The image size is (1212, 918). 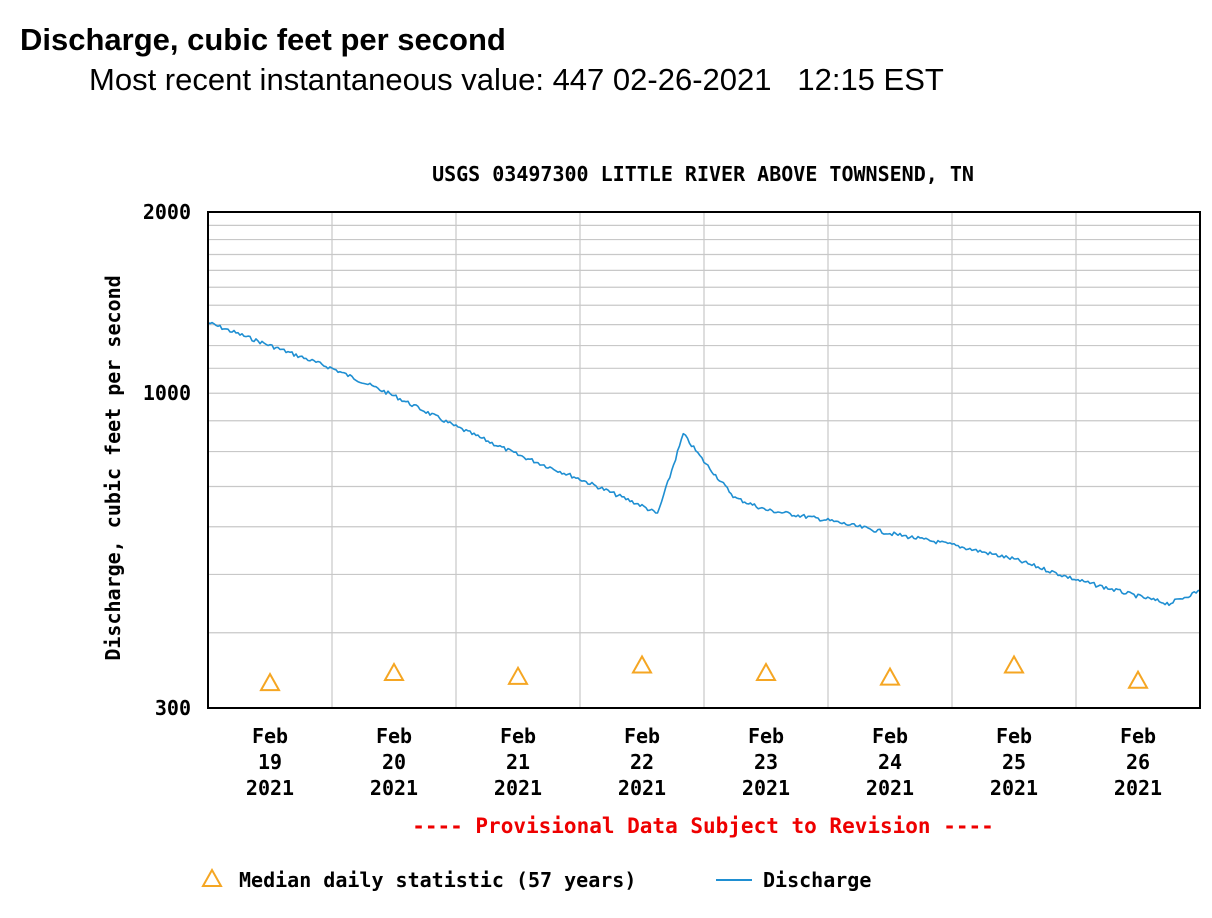 What do you see at coordinates (692, 79) in the screenshot?
I see `recent-date: 02-26-2021` at bounding box center [692, 79].